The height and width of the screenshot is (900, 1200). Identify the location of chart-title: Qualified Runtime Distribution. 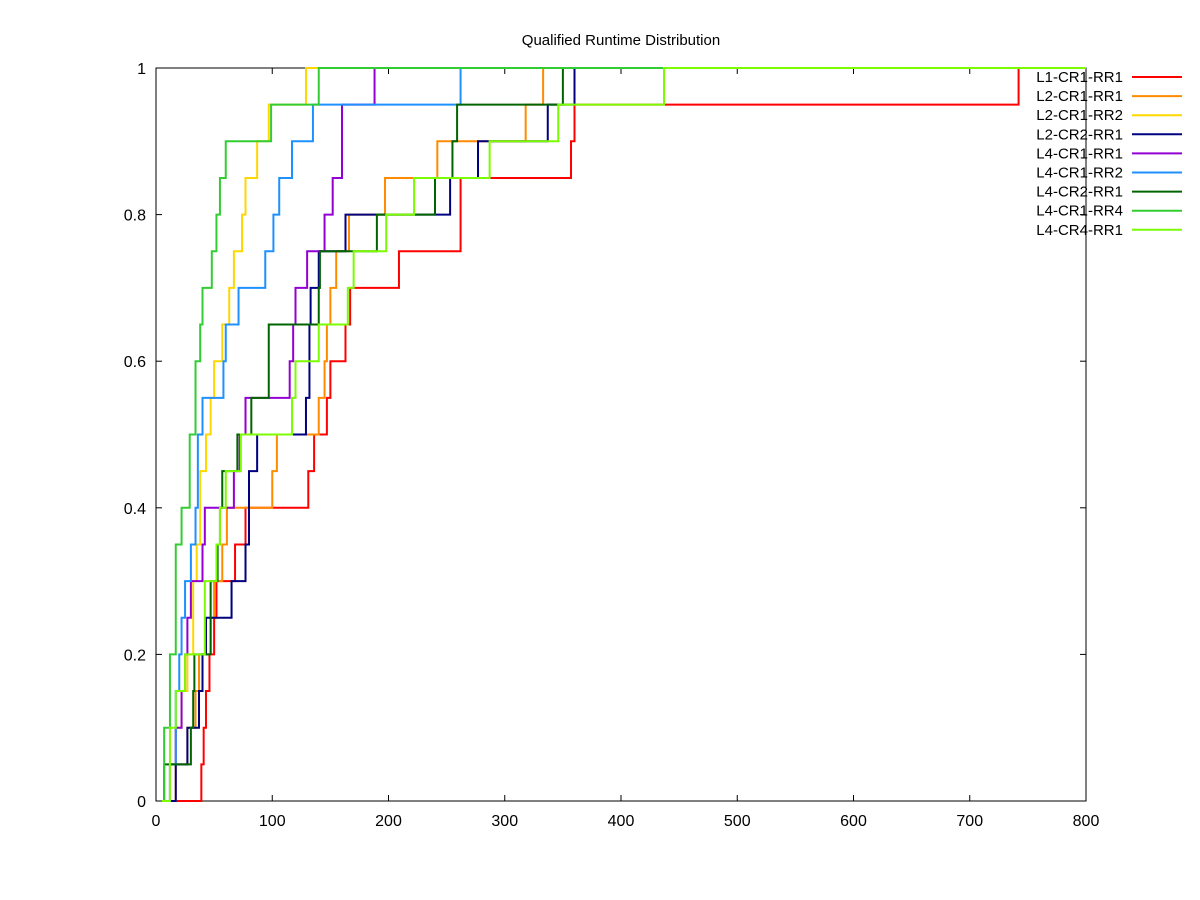
(621, 40).